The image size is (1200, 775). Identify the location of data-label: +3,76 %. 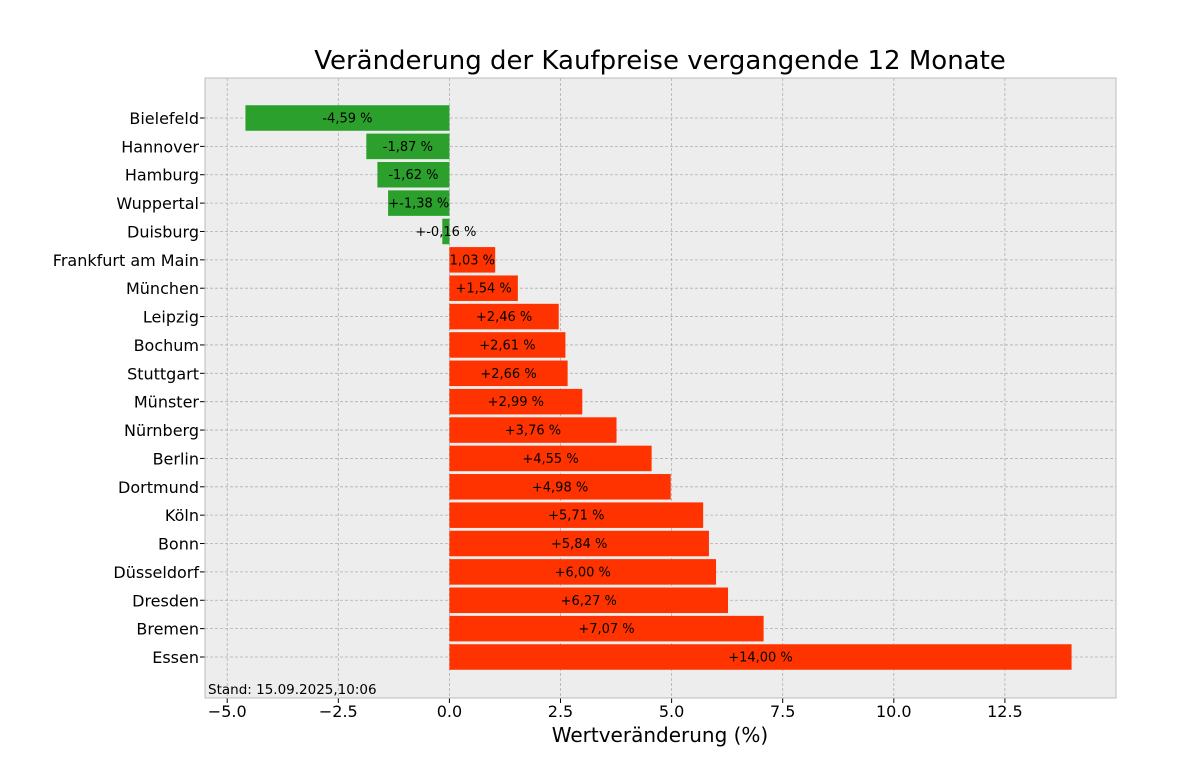
(533, 431).